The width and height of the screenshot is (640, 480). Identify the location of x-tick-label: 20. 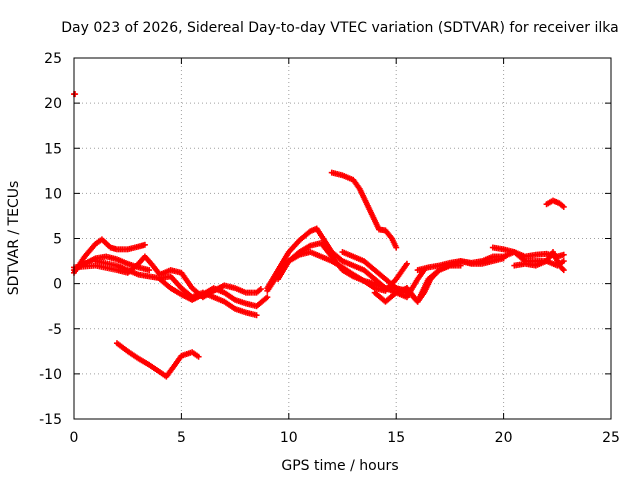
(504, 438).